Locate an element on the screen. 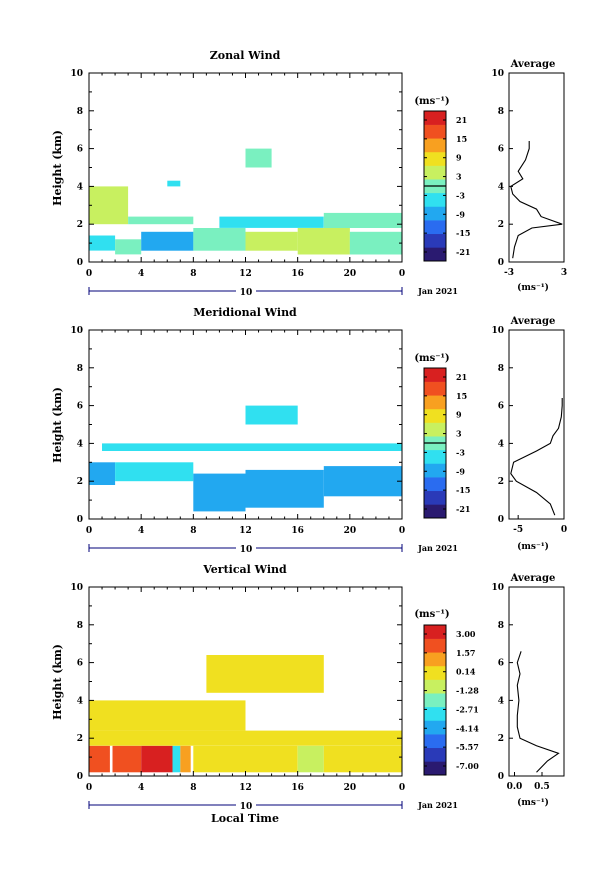 This screenshot has width=616, height=873. panel-title: Meridional Wind is located at coordinates (245, 312).